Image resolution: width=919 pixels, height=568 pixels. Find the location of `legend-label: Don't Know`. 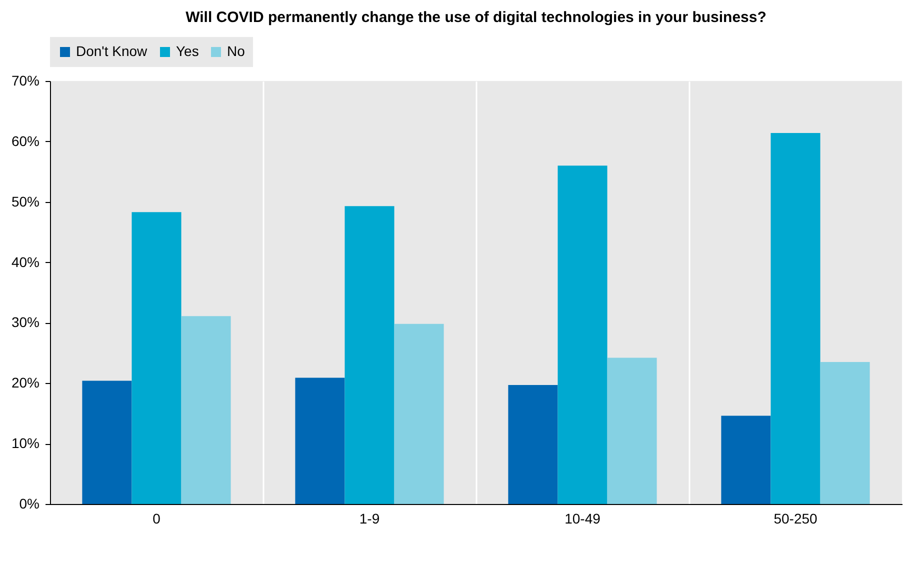

legend-label: Don't Know is located at coordinates (112, 51).